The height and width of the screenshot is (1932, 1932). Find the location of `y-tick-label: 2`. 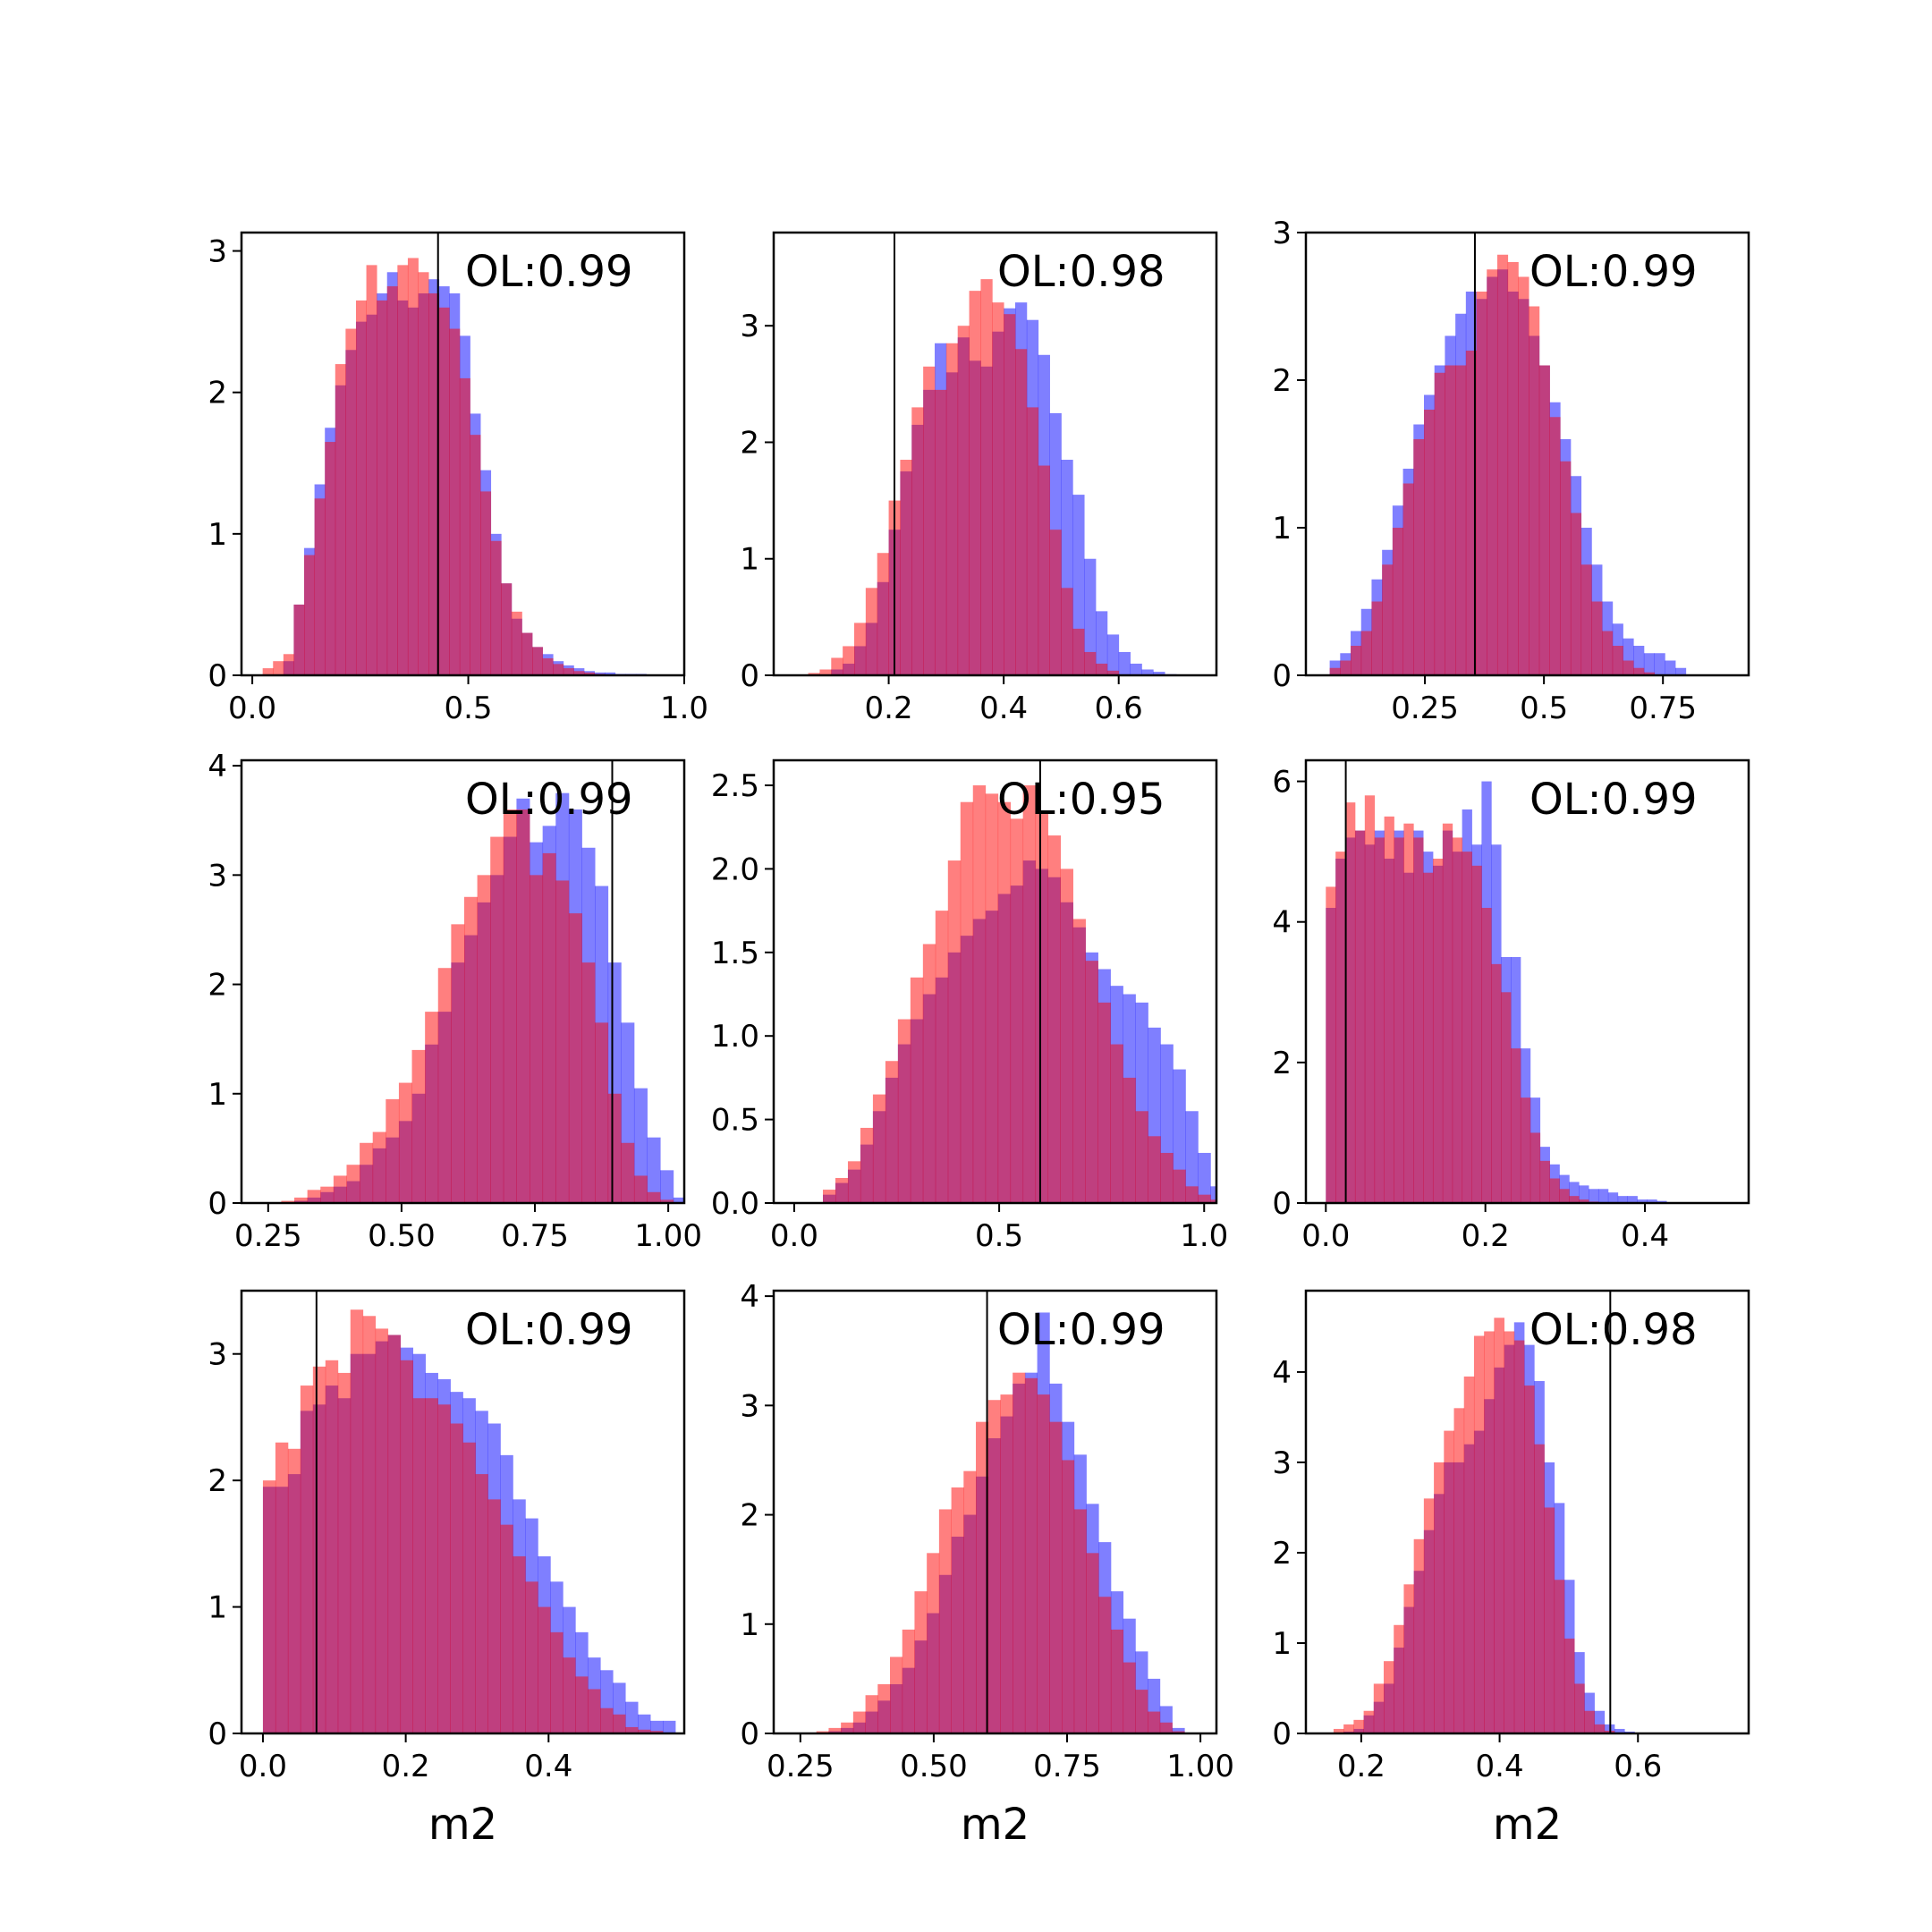

y-tick-label: 2 is located at coordinates (217, 1481).